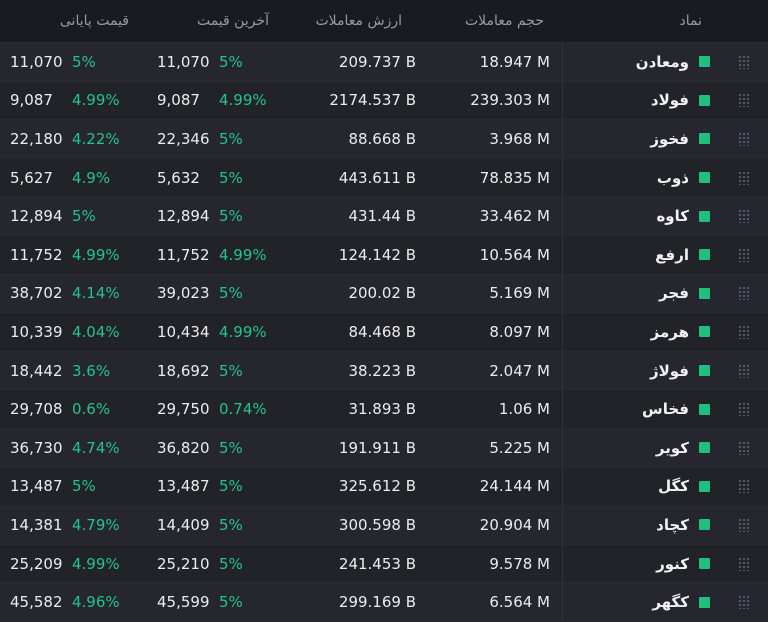 The width and height of the screenshot is (768, 622). What do you see at coordinates (641, 370) in the screenshot?
I see `symbol-cell: فولاژ` at bounding box center [641, 370].